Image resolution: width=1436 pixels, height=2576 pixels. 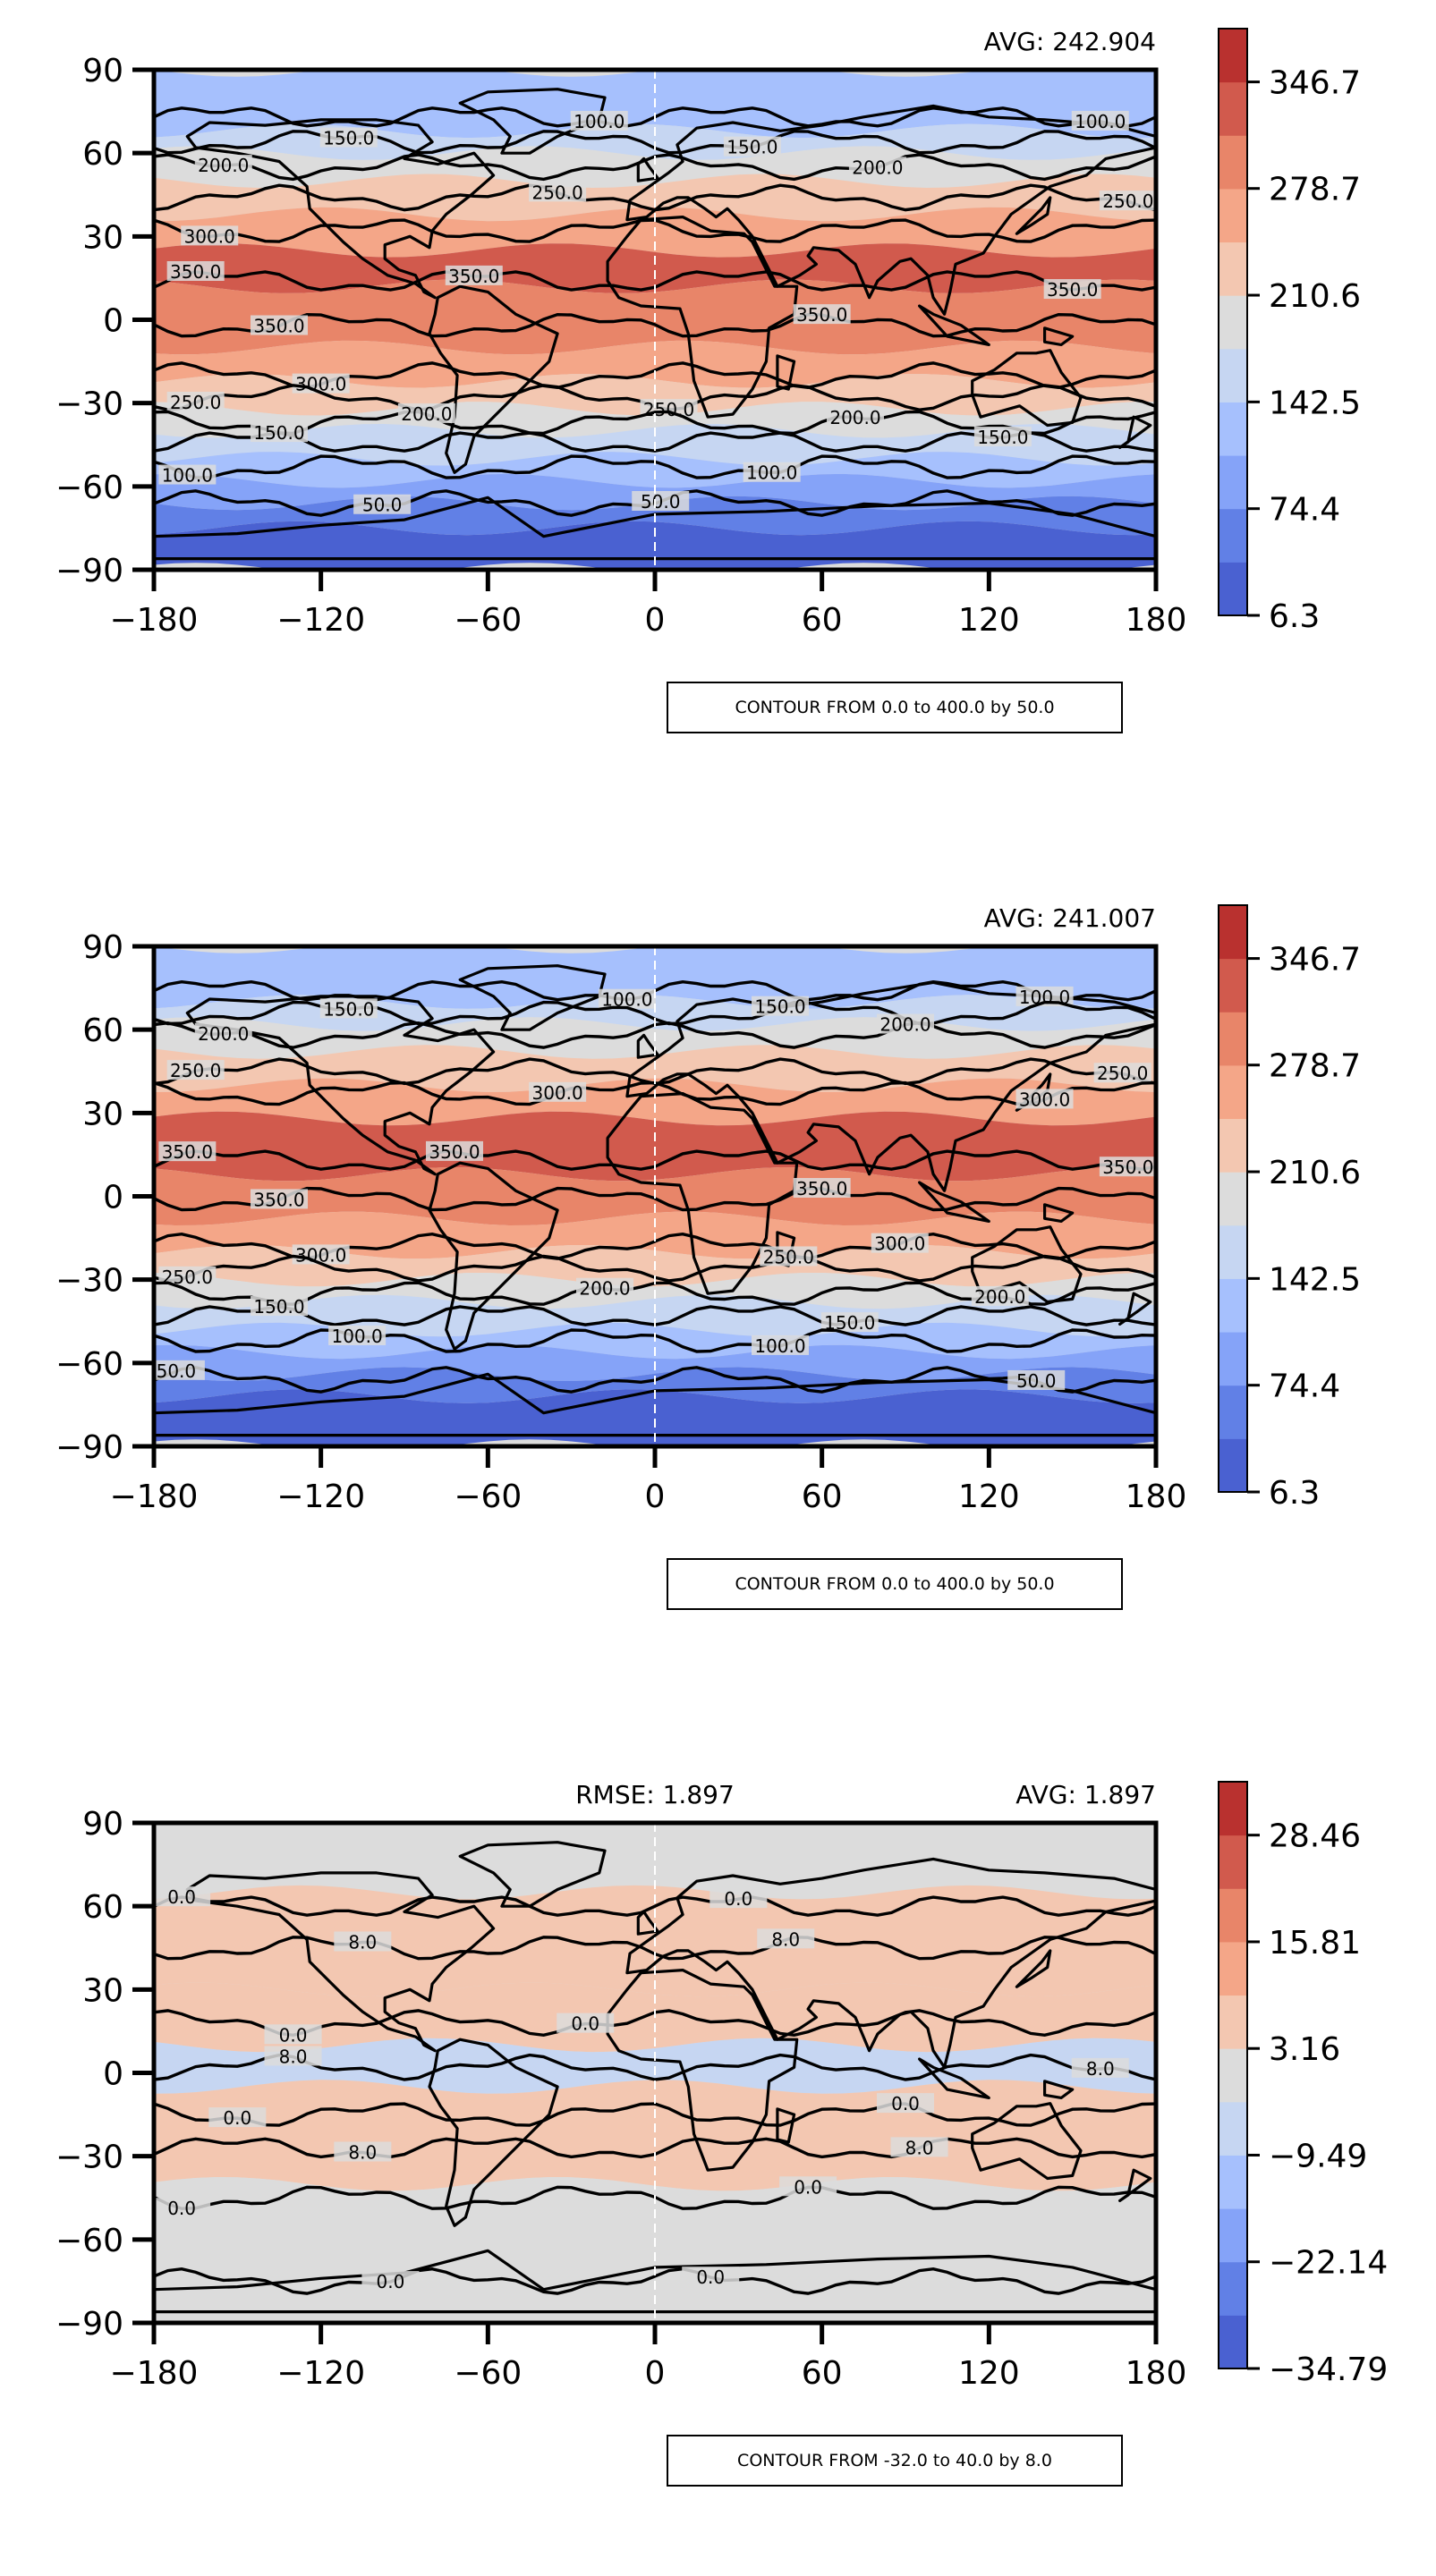 I want to click on y-tick-label: −60, so click(x=89, y=488).